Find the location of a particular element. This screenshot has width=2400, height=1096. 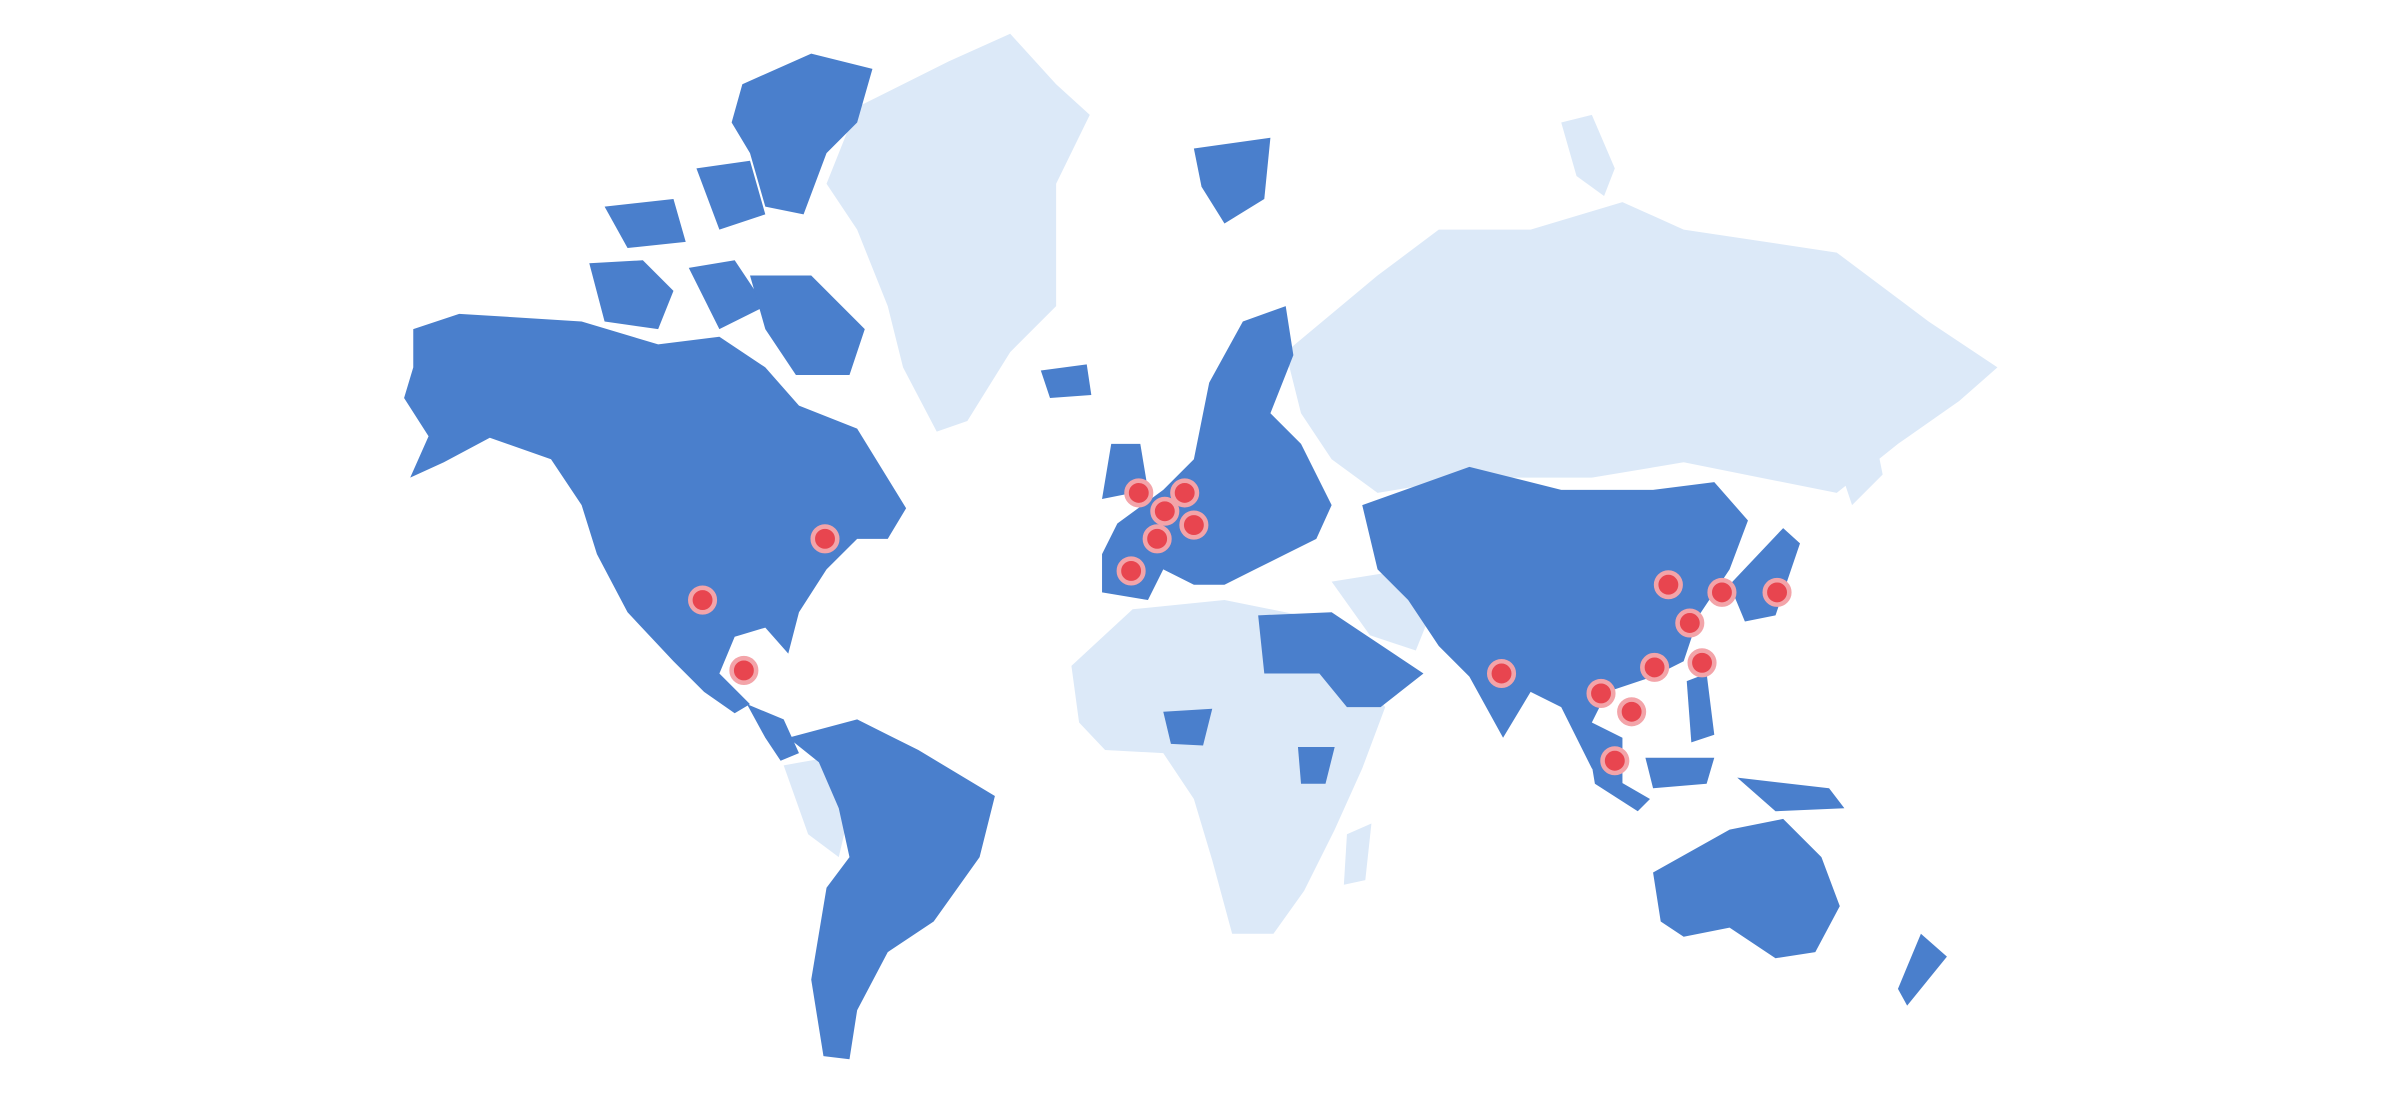

svalbard is located at coordinates (1232, 180).